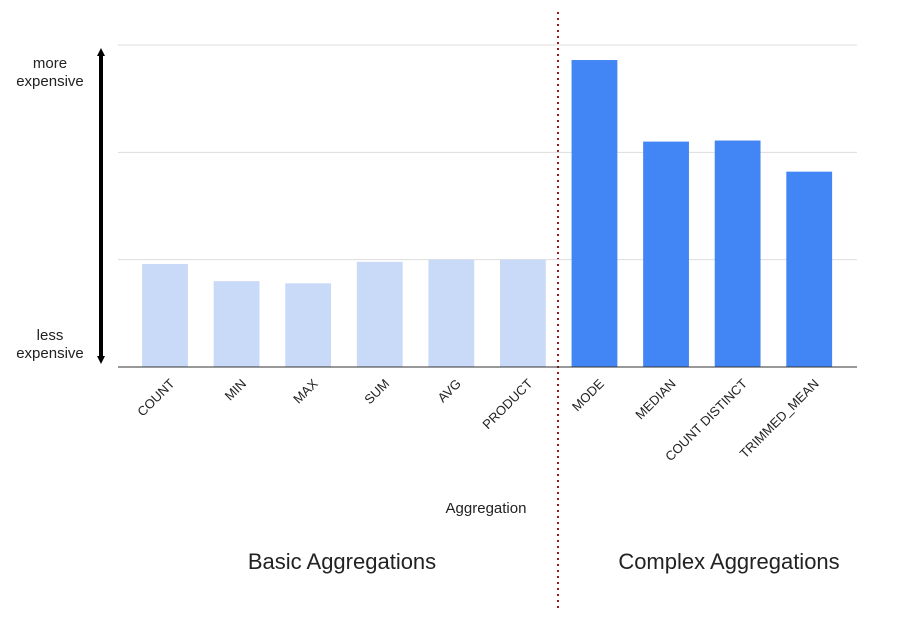  What do you see at coordinates (449, 390) in the screenshot?
I see `x-tick-label: AVG` at bounding box center [449, 390].